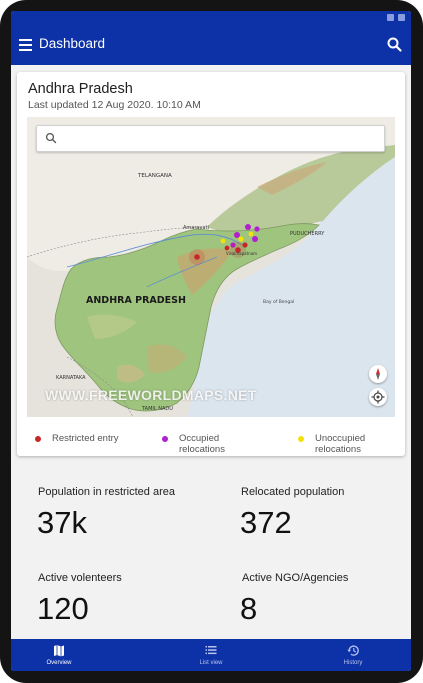 The width and height of the screenshot is (423, 683). I want to click on battery-icon, so click(401, 17).